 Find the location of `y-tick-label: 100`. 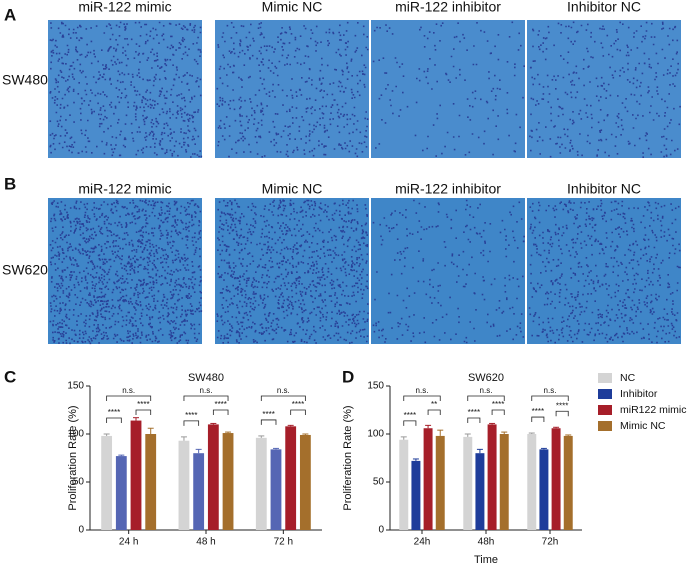

y-tick-label: 100 is located at coordinates (375, 434).